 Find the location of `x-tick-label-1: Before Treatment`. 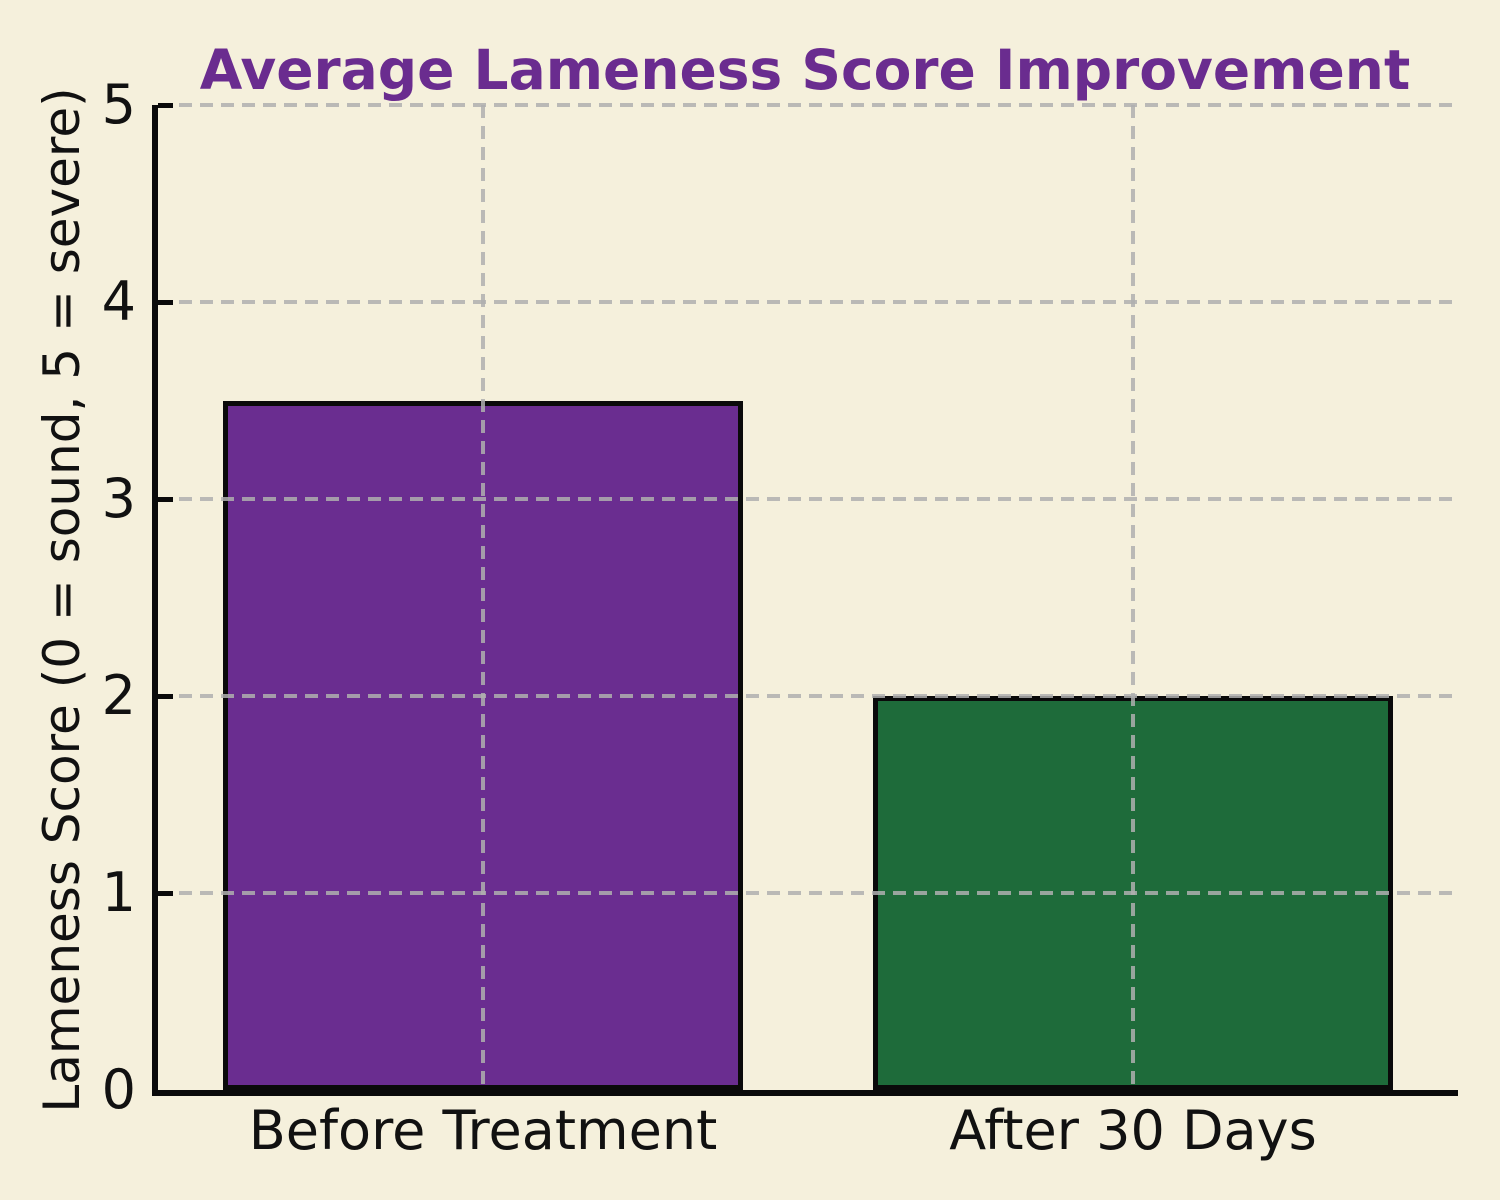

x-tick-label-1: Before Treatment is located at coordinates (483, 1130).